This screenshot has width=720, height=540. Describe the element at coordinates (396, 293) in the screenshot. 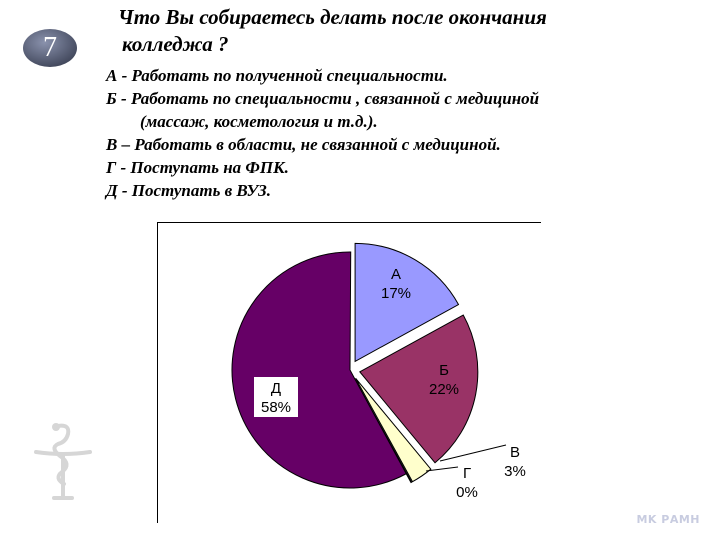

I see `slice-value-label-1: 17%` at that location.